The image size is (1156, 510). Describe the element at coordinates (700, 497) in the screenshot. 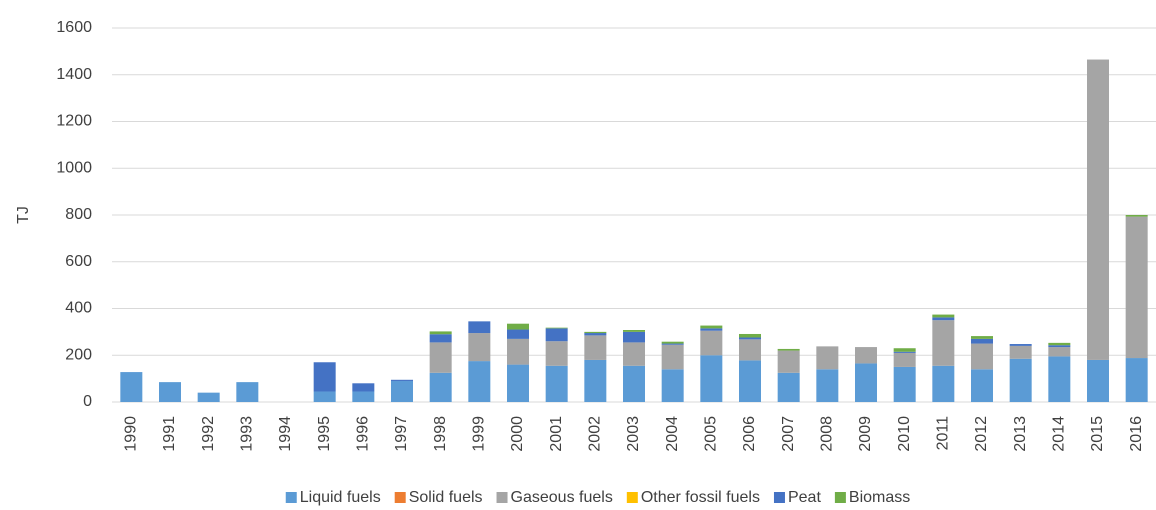

I see `legend-label: Other fossil fuels` at that location.